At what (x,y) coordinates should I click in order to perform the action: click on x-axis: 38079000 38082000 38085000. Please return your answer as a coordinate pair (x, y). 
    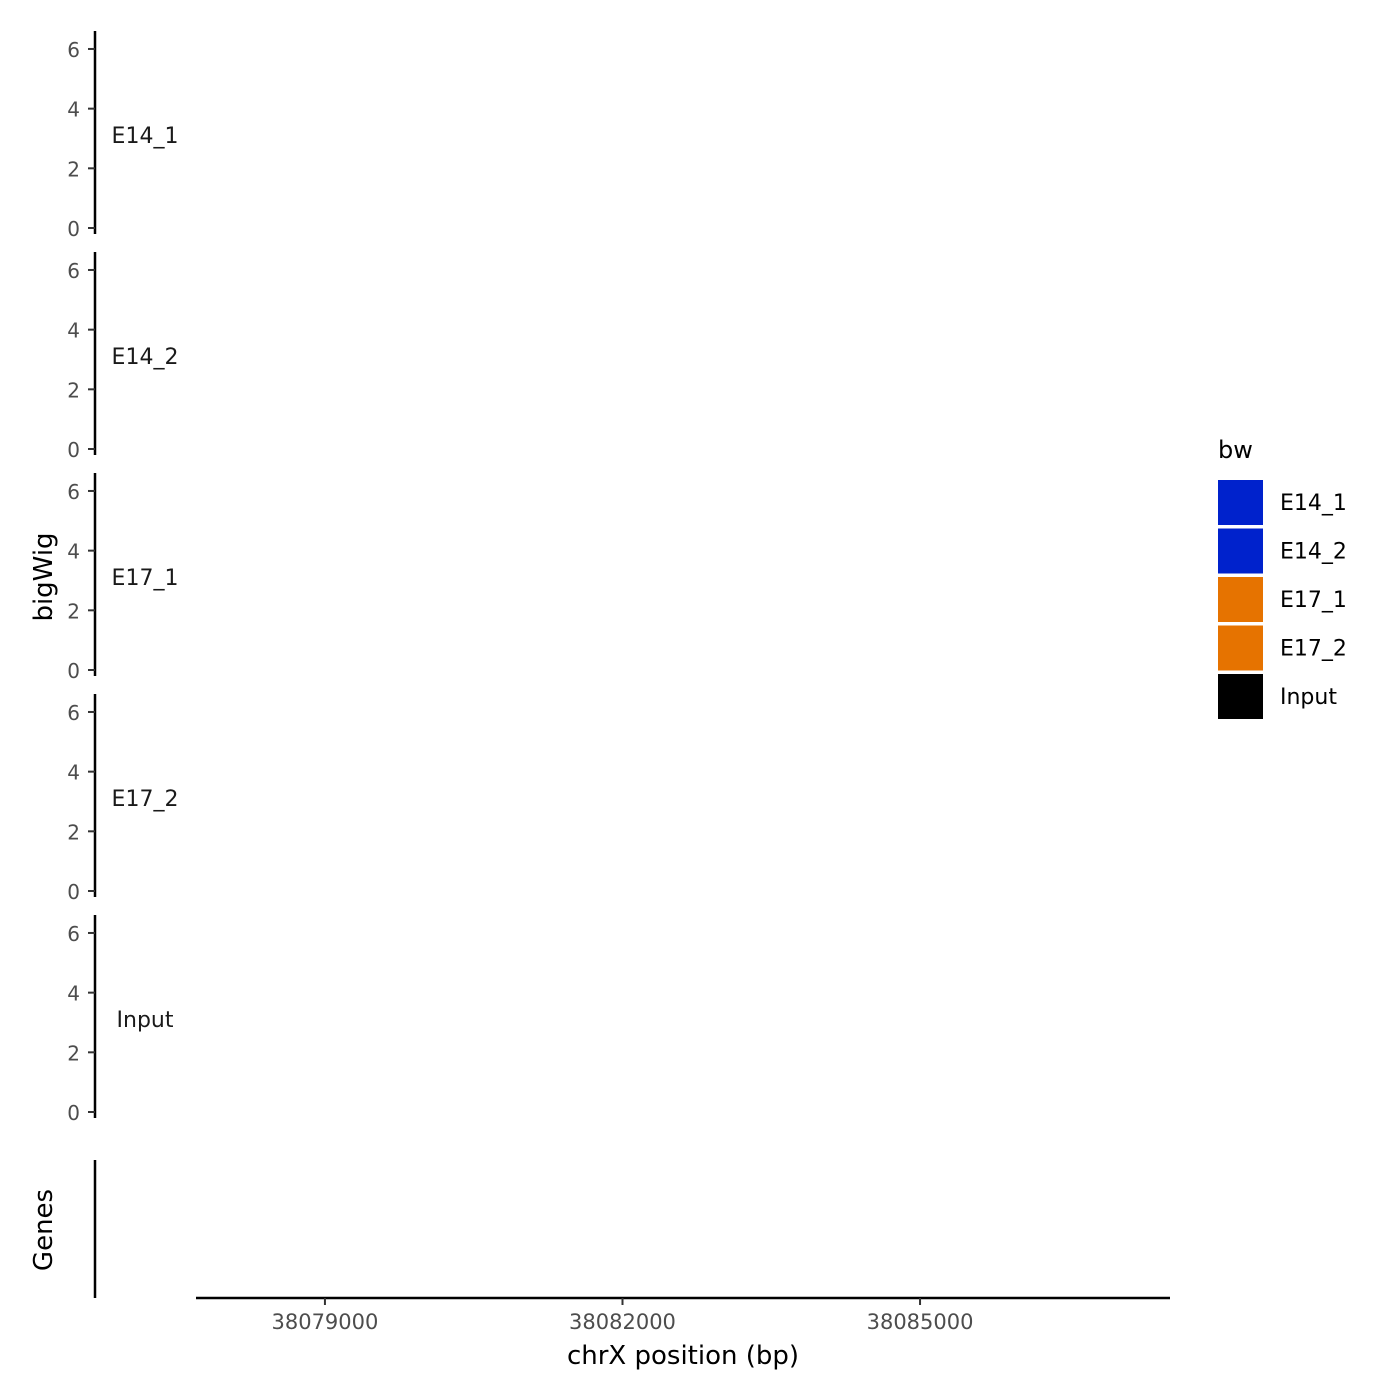
    Looking at the image, I should click on (683, 1315).